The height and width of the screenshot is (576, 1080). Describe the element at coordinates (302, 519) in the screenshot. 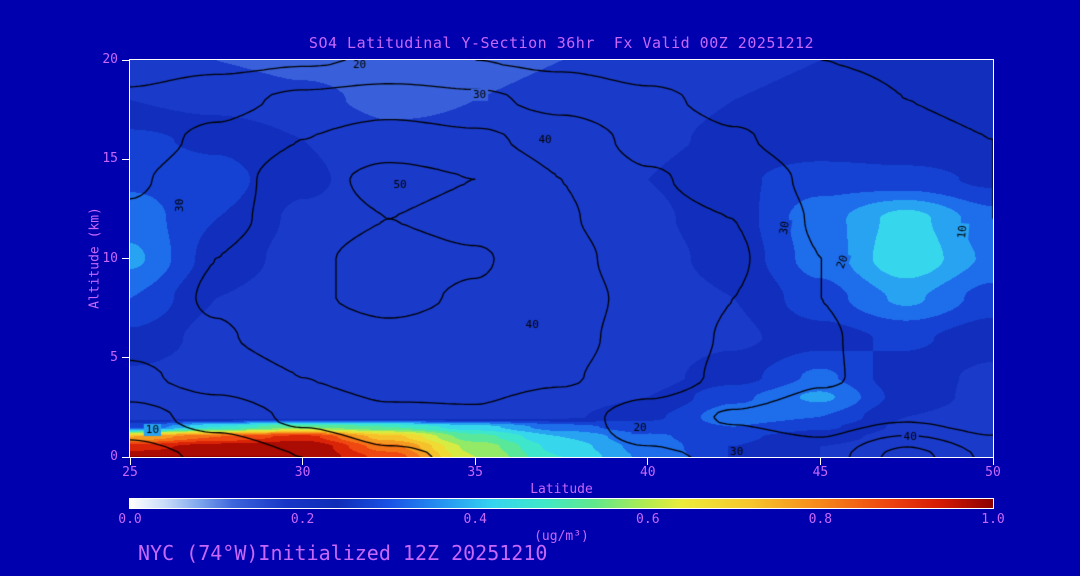

I see `colorbar-tick-label: 0.2` at that location.